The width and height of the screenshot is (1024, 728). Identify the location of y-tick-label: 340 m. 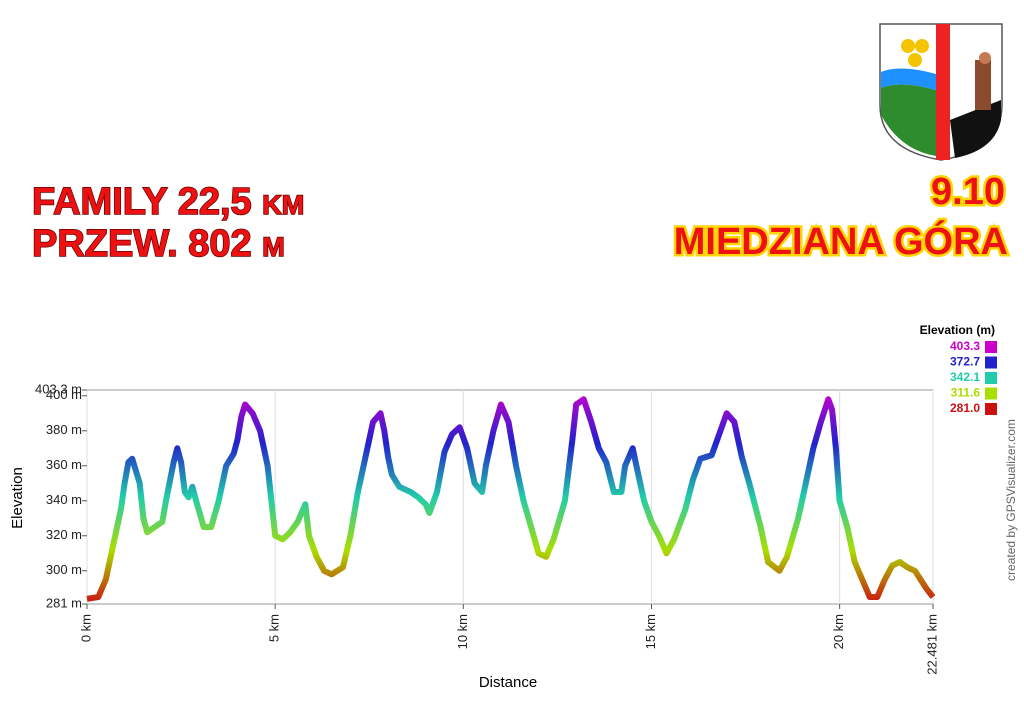
(64, 499).